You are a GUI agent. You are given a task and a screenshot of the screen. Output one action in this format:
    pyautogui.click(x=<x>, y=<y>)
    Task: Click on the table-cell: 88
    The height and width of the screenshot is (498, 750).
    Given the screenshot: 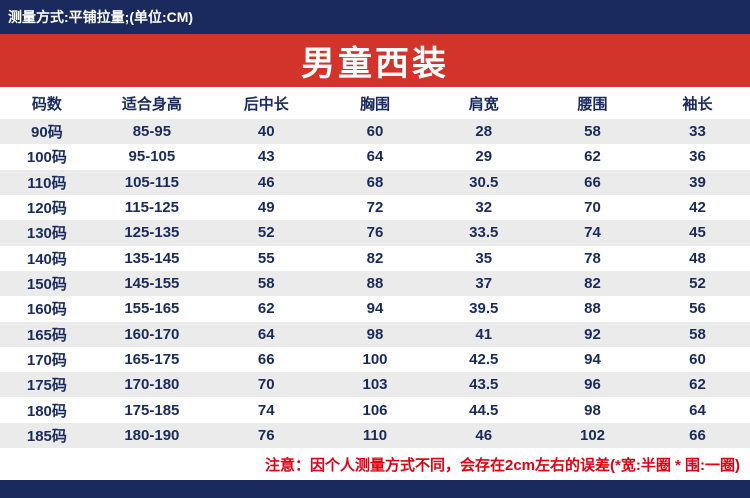 What is the action you would take?
    pyautogui.click(x=592, y=309)
    